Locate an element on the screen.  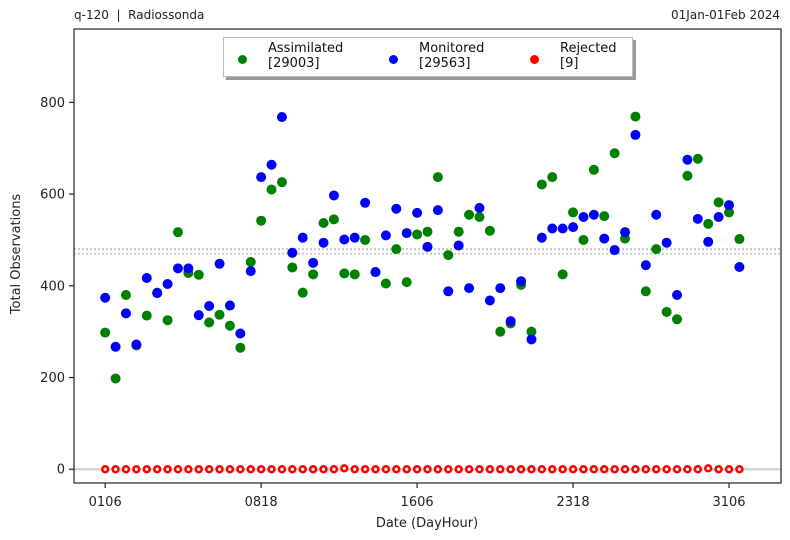
legend-marker-monitored is located at coordinates (393, 59).